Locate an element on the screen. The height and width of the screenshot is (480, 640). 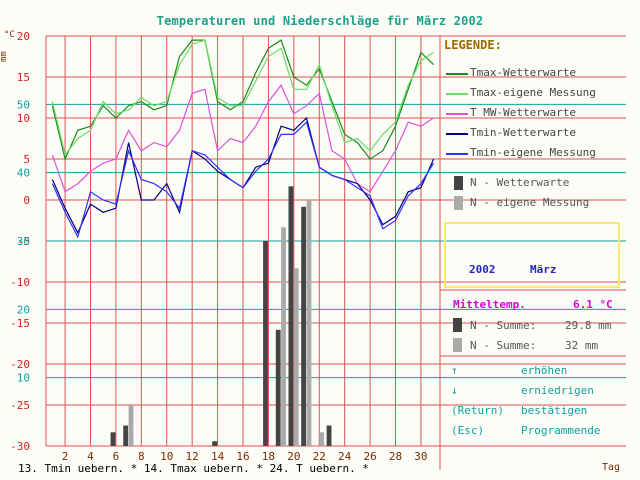
x-tick-label: 2 is located at coordinates (65, 456).